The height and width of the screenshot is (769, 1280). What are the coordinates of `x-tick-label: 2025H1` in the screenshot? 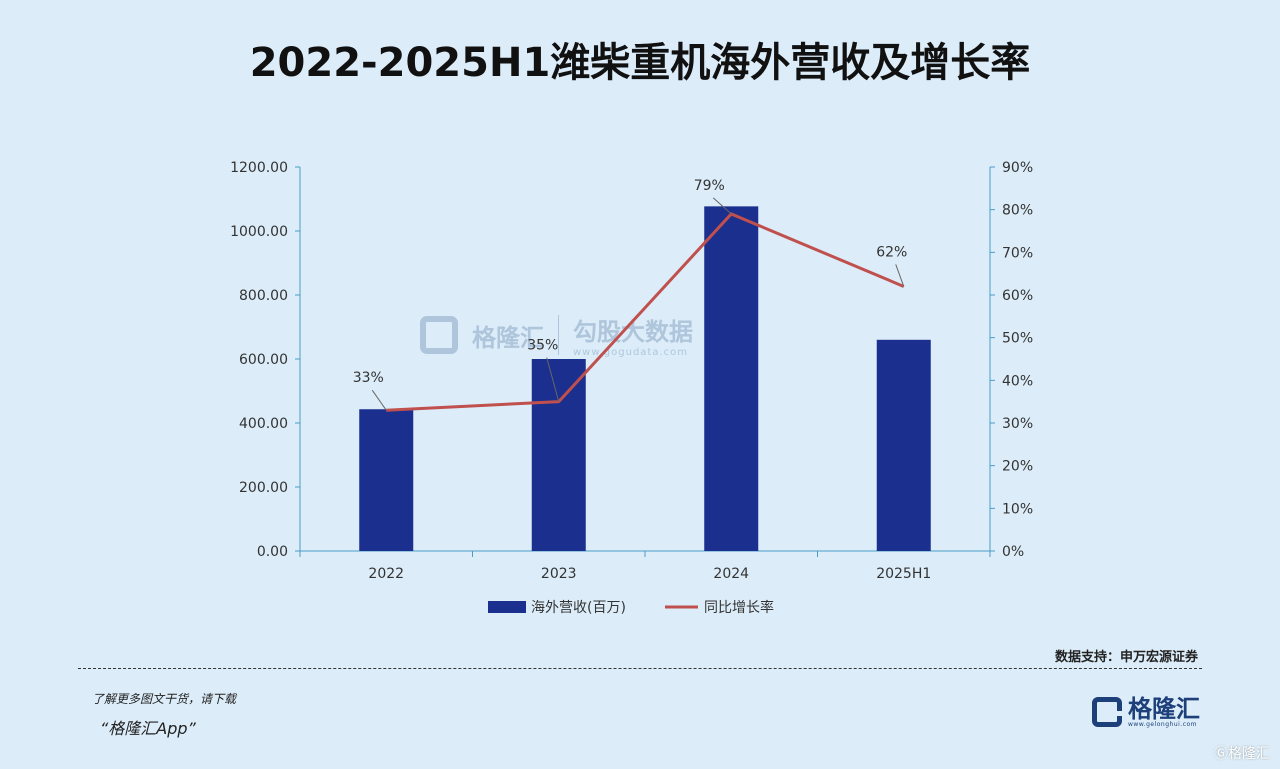 It's located at (903, 574).